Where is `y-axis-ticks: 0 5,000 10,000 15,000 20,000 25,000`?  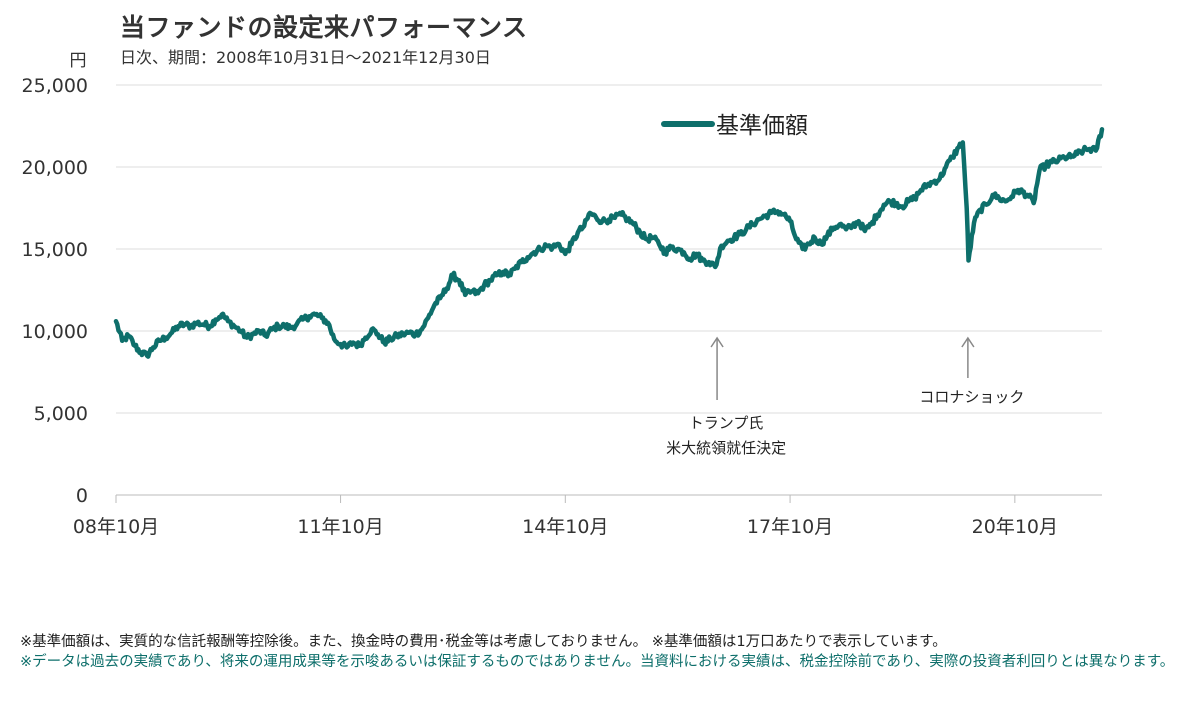
y-axis-ticks: 0 5,000 10,000 15,000 20,000 25,000 is located at coordinates (55, 291).